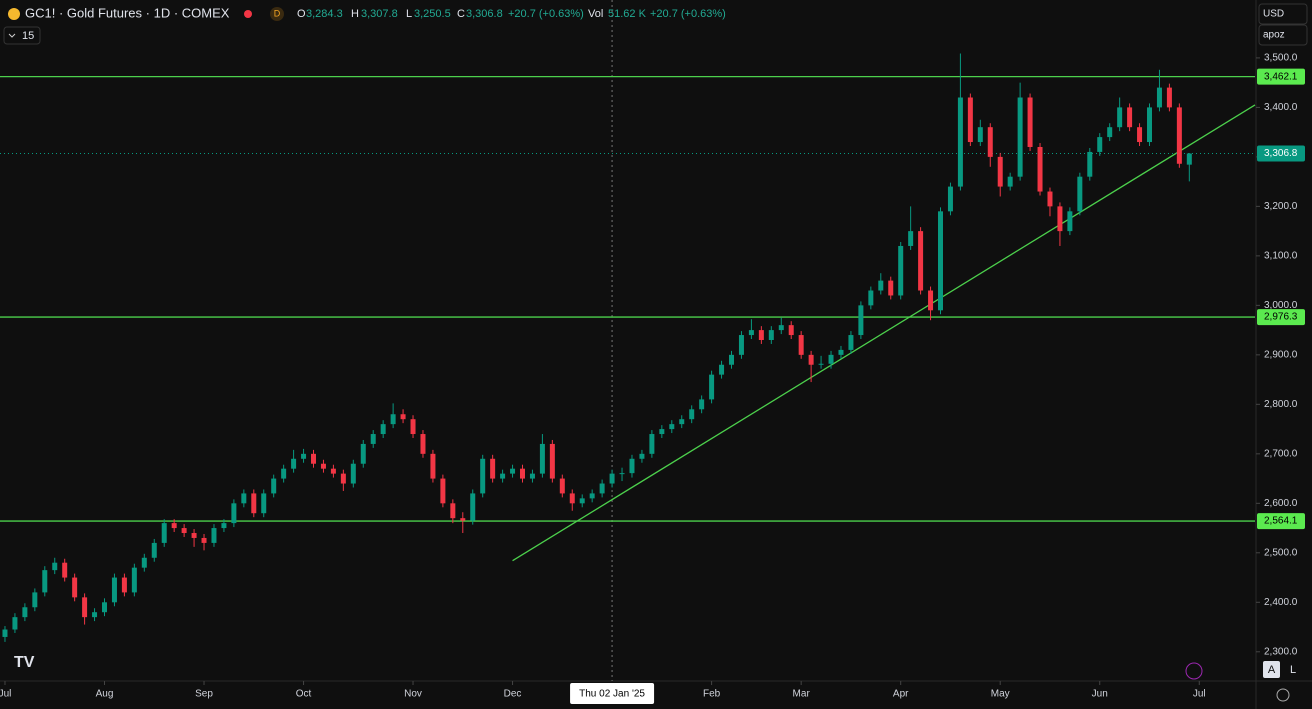  I want to click on badge: D, so click(277, 13).